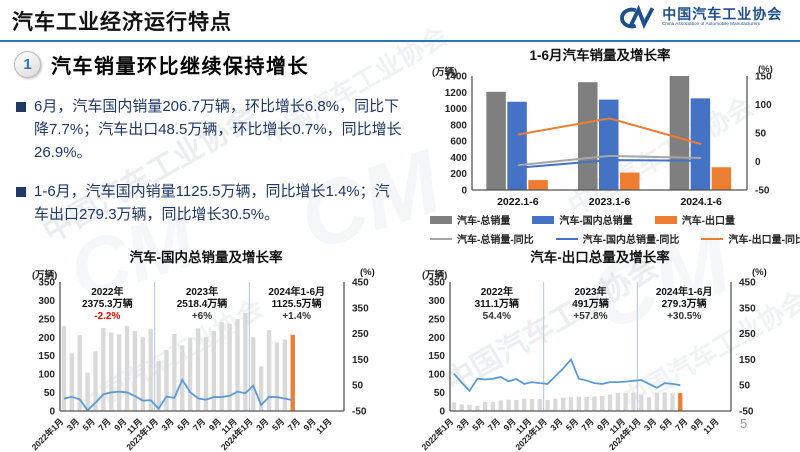  Describe the element at coordinates (27, 64) in the screenshot. I see `section-number-badge: 1` at that location.